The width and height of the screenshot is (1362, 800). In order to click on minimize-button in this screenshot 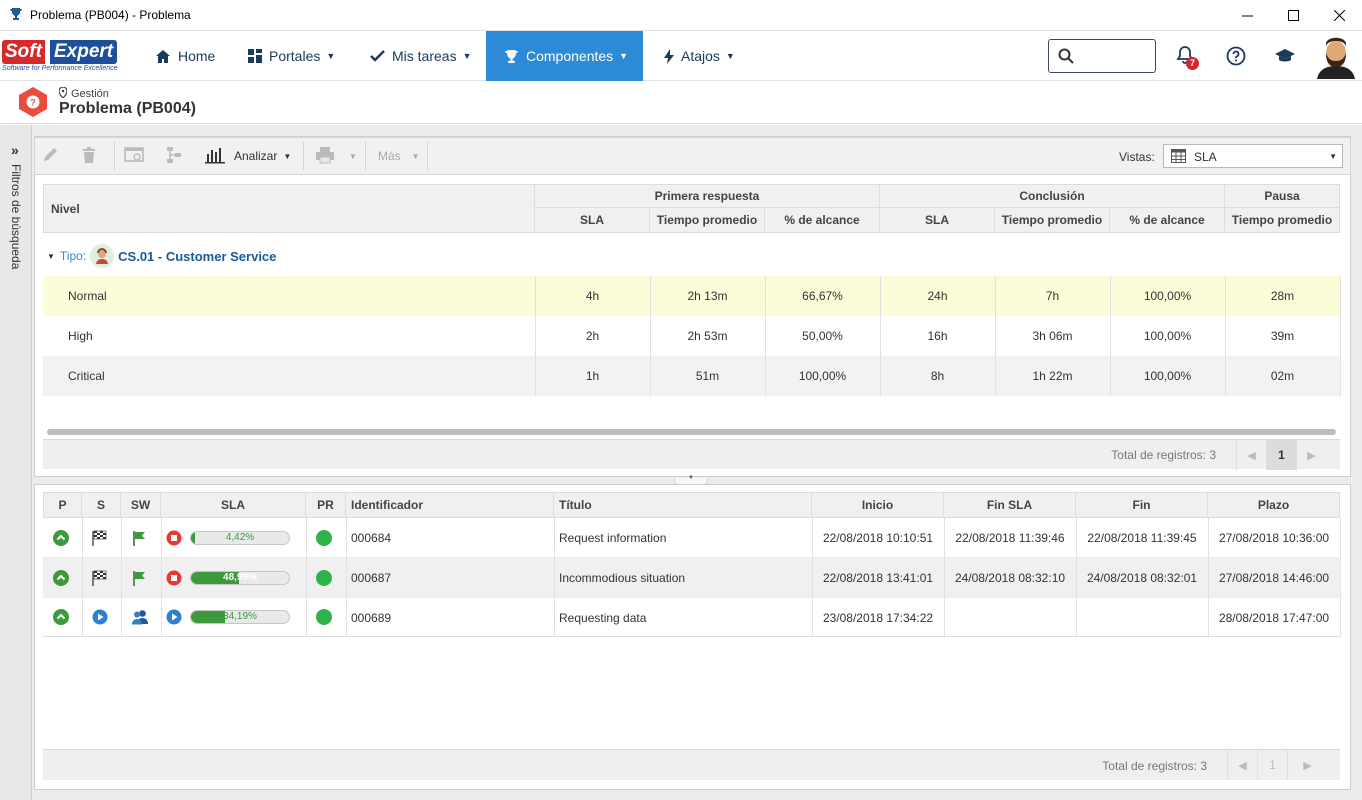, I will do `click(1247, 15)`.